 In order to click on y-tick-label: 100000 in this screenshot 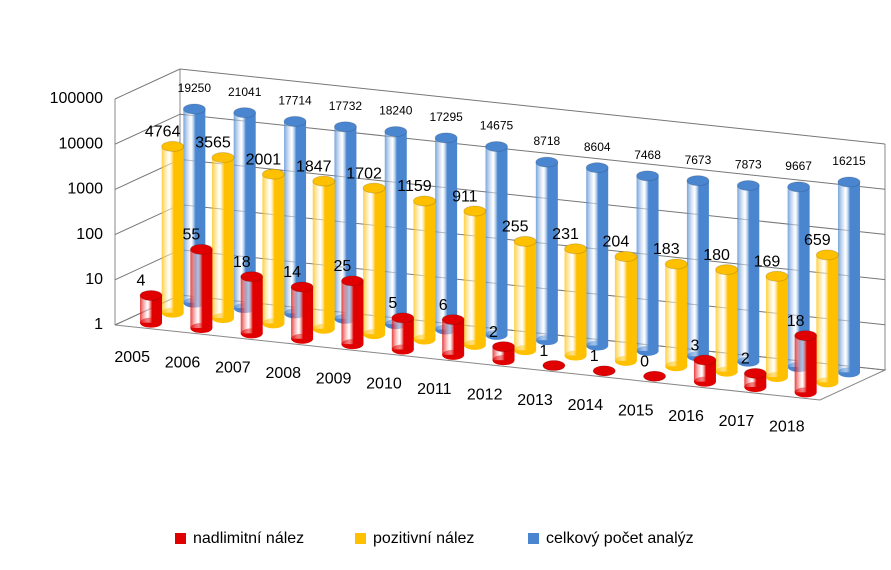, I will do `click(76, 98)`.